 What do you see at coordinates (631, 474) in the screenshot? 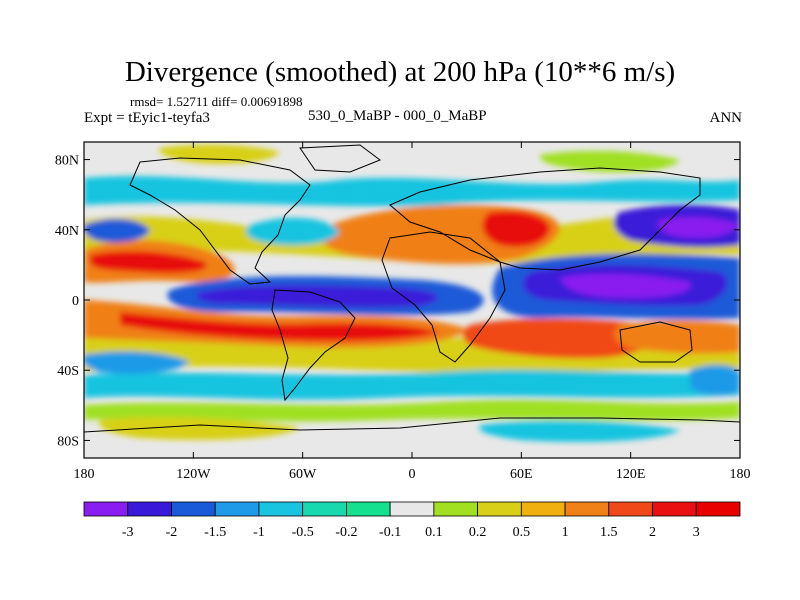
I see `x-tick-label: 120E` at bounding box center [631, 474].